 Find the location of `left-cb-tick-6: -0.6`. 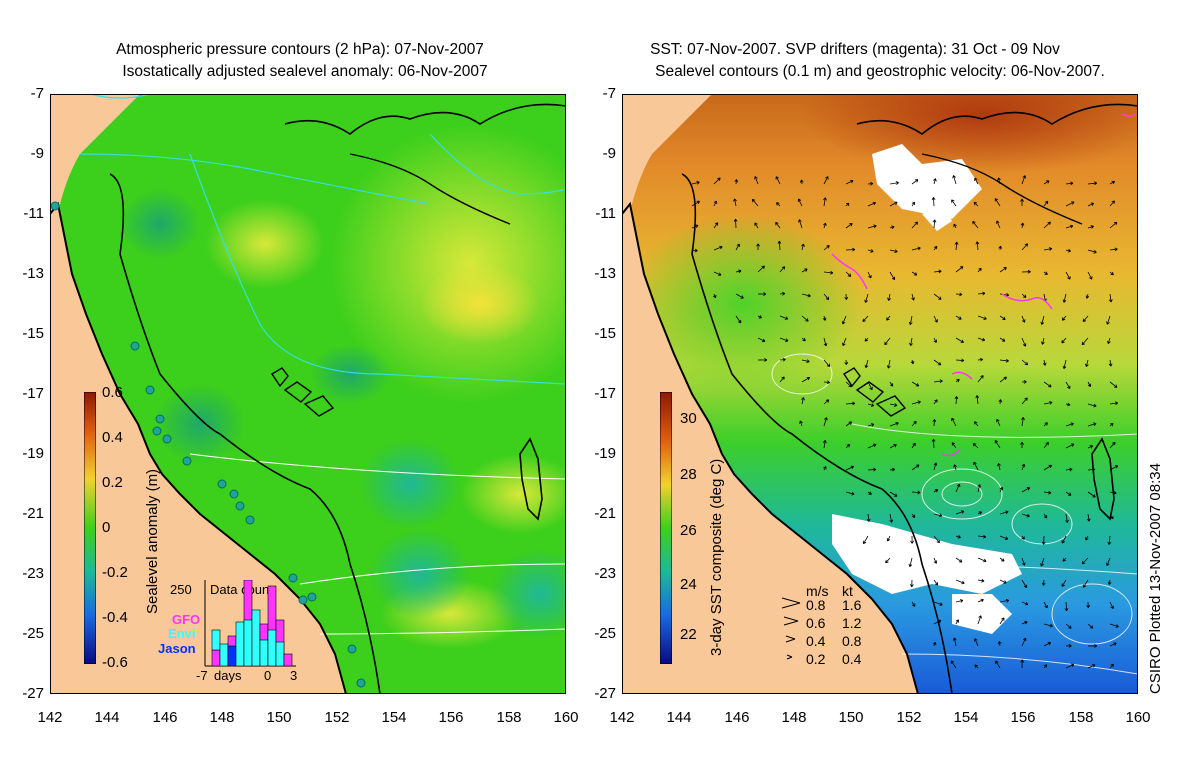

left-cb-tick-6: -0.6 is located at coordinates (115, 662).